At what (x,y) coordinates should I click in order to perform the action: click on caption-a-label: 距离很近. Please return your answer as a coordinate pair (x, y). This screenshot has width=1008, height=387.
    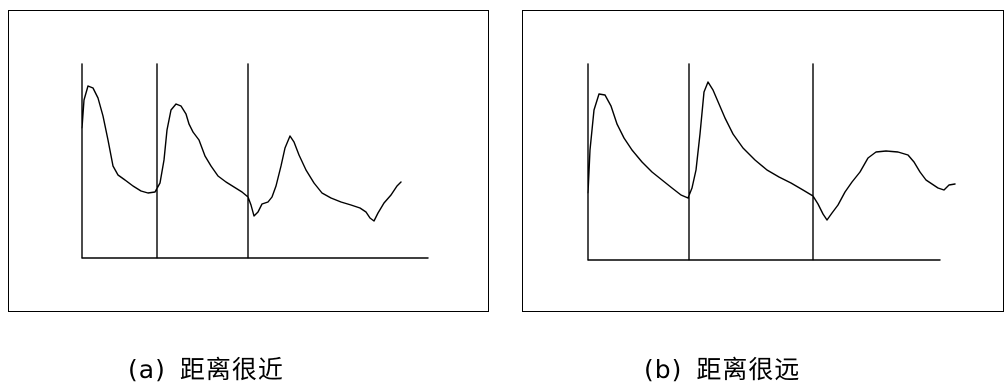
    Looking at the image, I should click on (231, 369).